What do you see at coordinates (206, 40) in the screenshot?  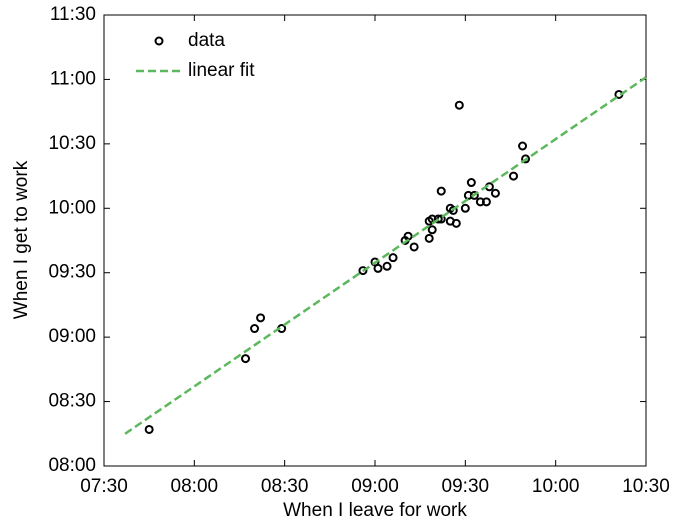 I see `legend-label: data` at bounding box center [206, 40].